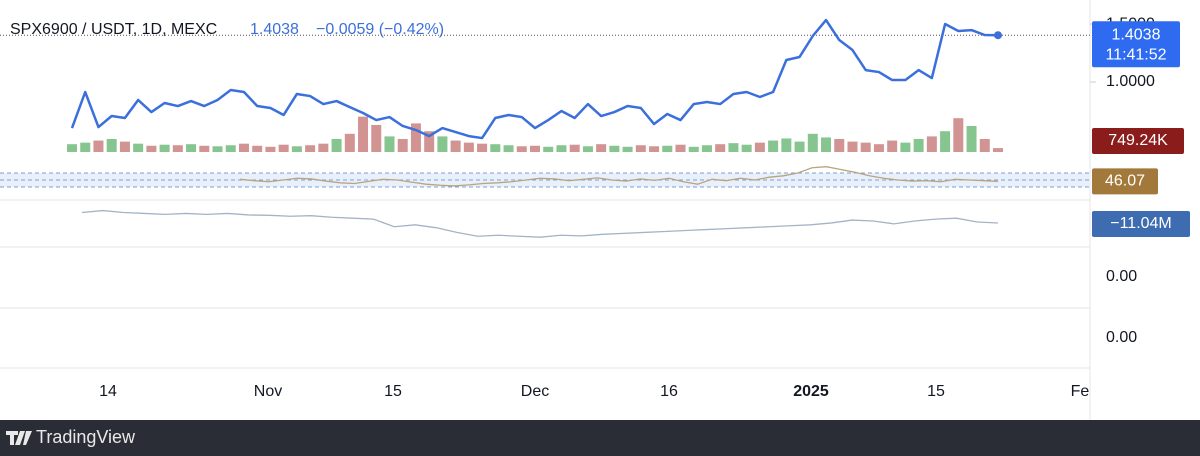 This screenshot has width=1200, height=456. I want to click on obv-label-box, so click(1141, 224).